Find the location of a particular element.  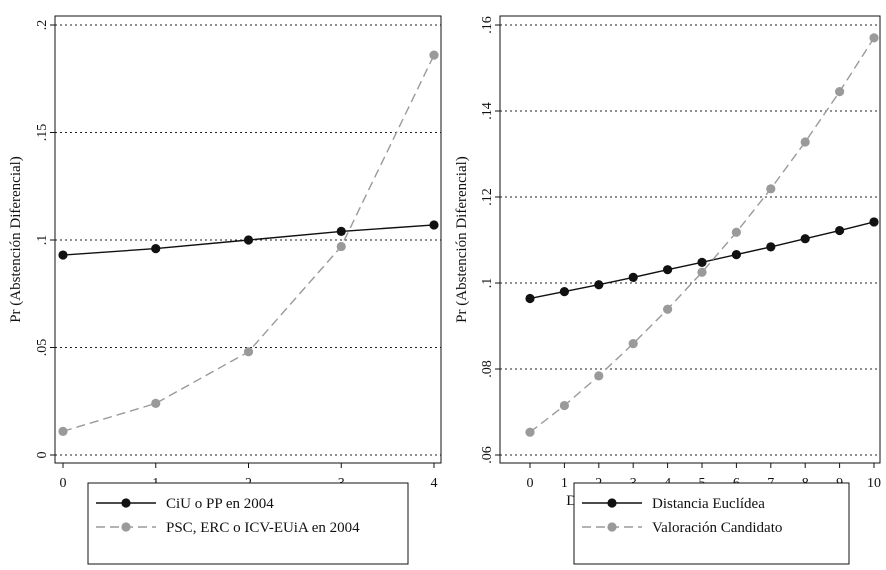

legend-label: CiU o PP en 2004 is located at coordinates (220, 504).